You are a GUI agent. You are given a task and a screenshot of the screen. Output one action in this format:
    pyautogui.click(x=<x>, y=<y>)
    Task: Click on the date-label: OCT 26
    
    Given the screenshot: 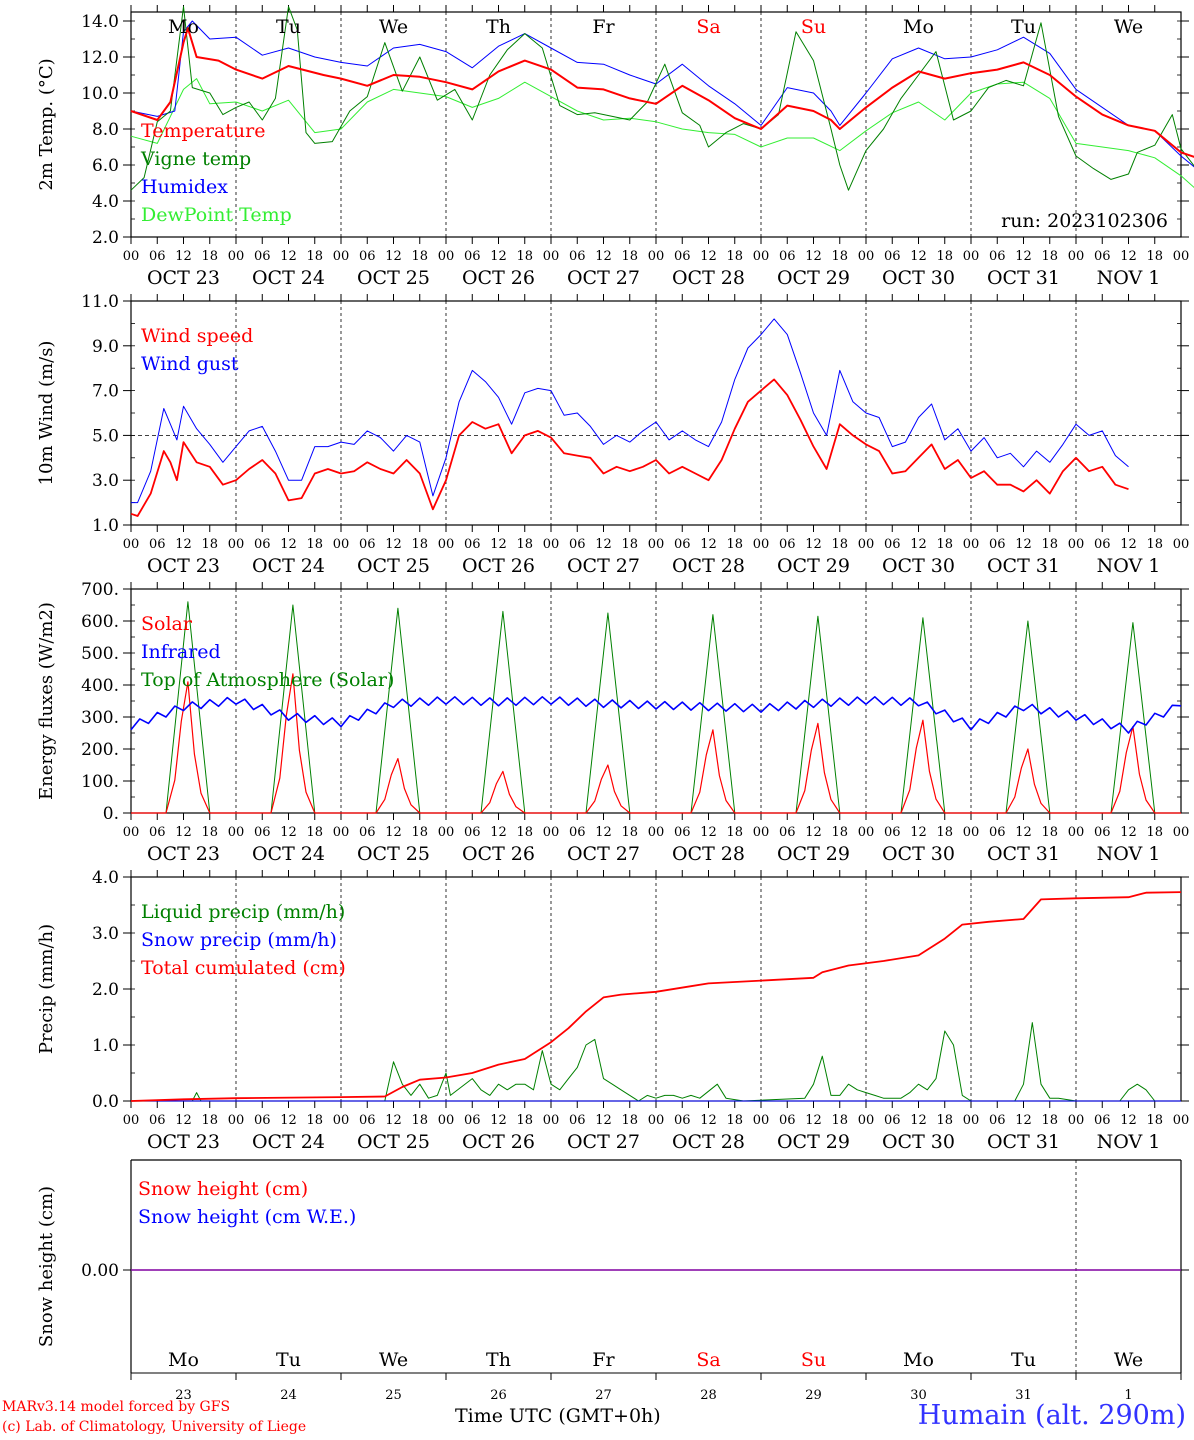 What is the action you would take?
    pyautogui.click(x=498, y=278)
    